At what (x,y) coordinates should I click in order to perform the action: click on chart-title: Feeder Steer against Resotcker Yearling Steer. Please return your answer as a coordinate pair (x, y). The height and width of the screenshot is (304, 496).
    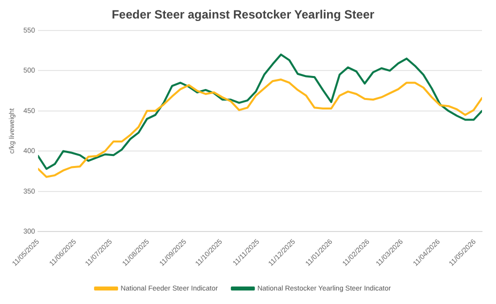
    Looking at the image, I should click on (243, 15).